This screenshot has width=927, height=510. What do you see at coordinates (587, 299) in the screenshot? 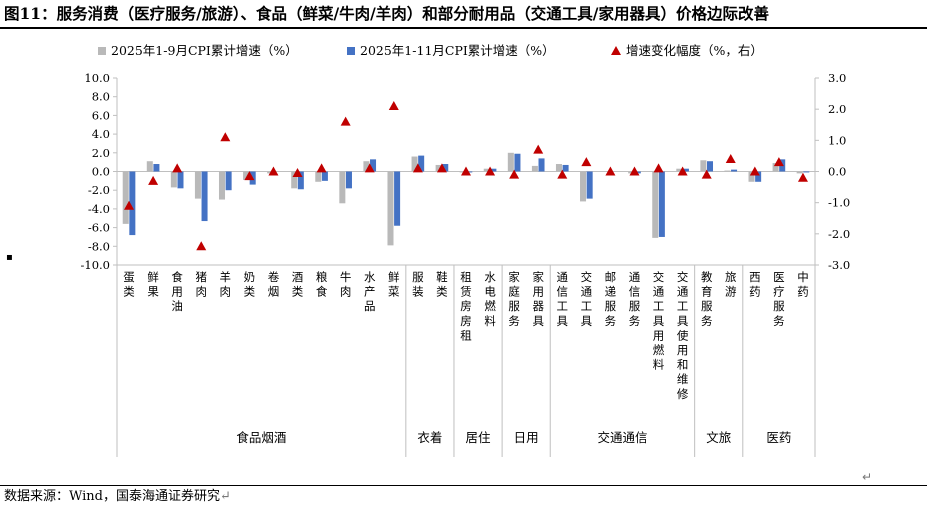
I see `category-label: 交通工具` at bounding box center [587, 299].